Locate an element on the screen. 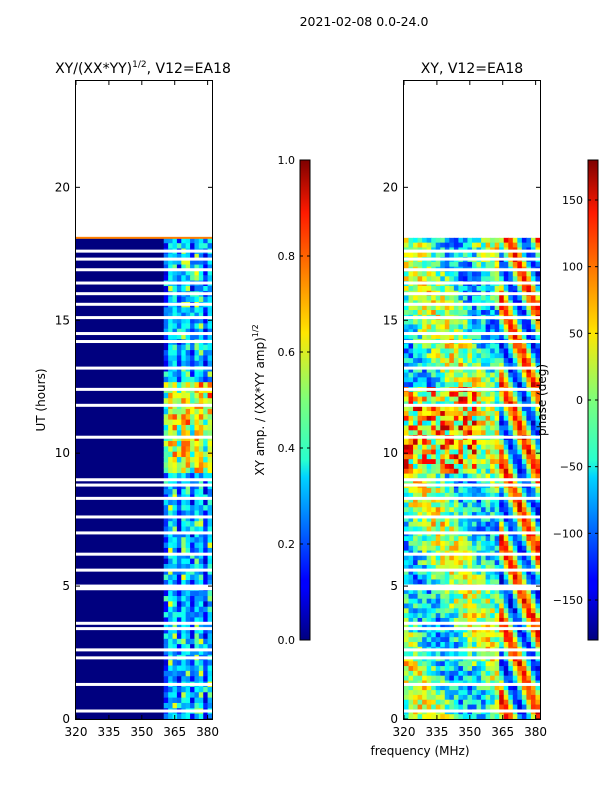  amplitude-gap is located at coordinates (144, 629).